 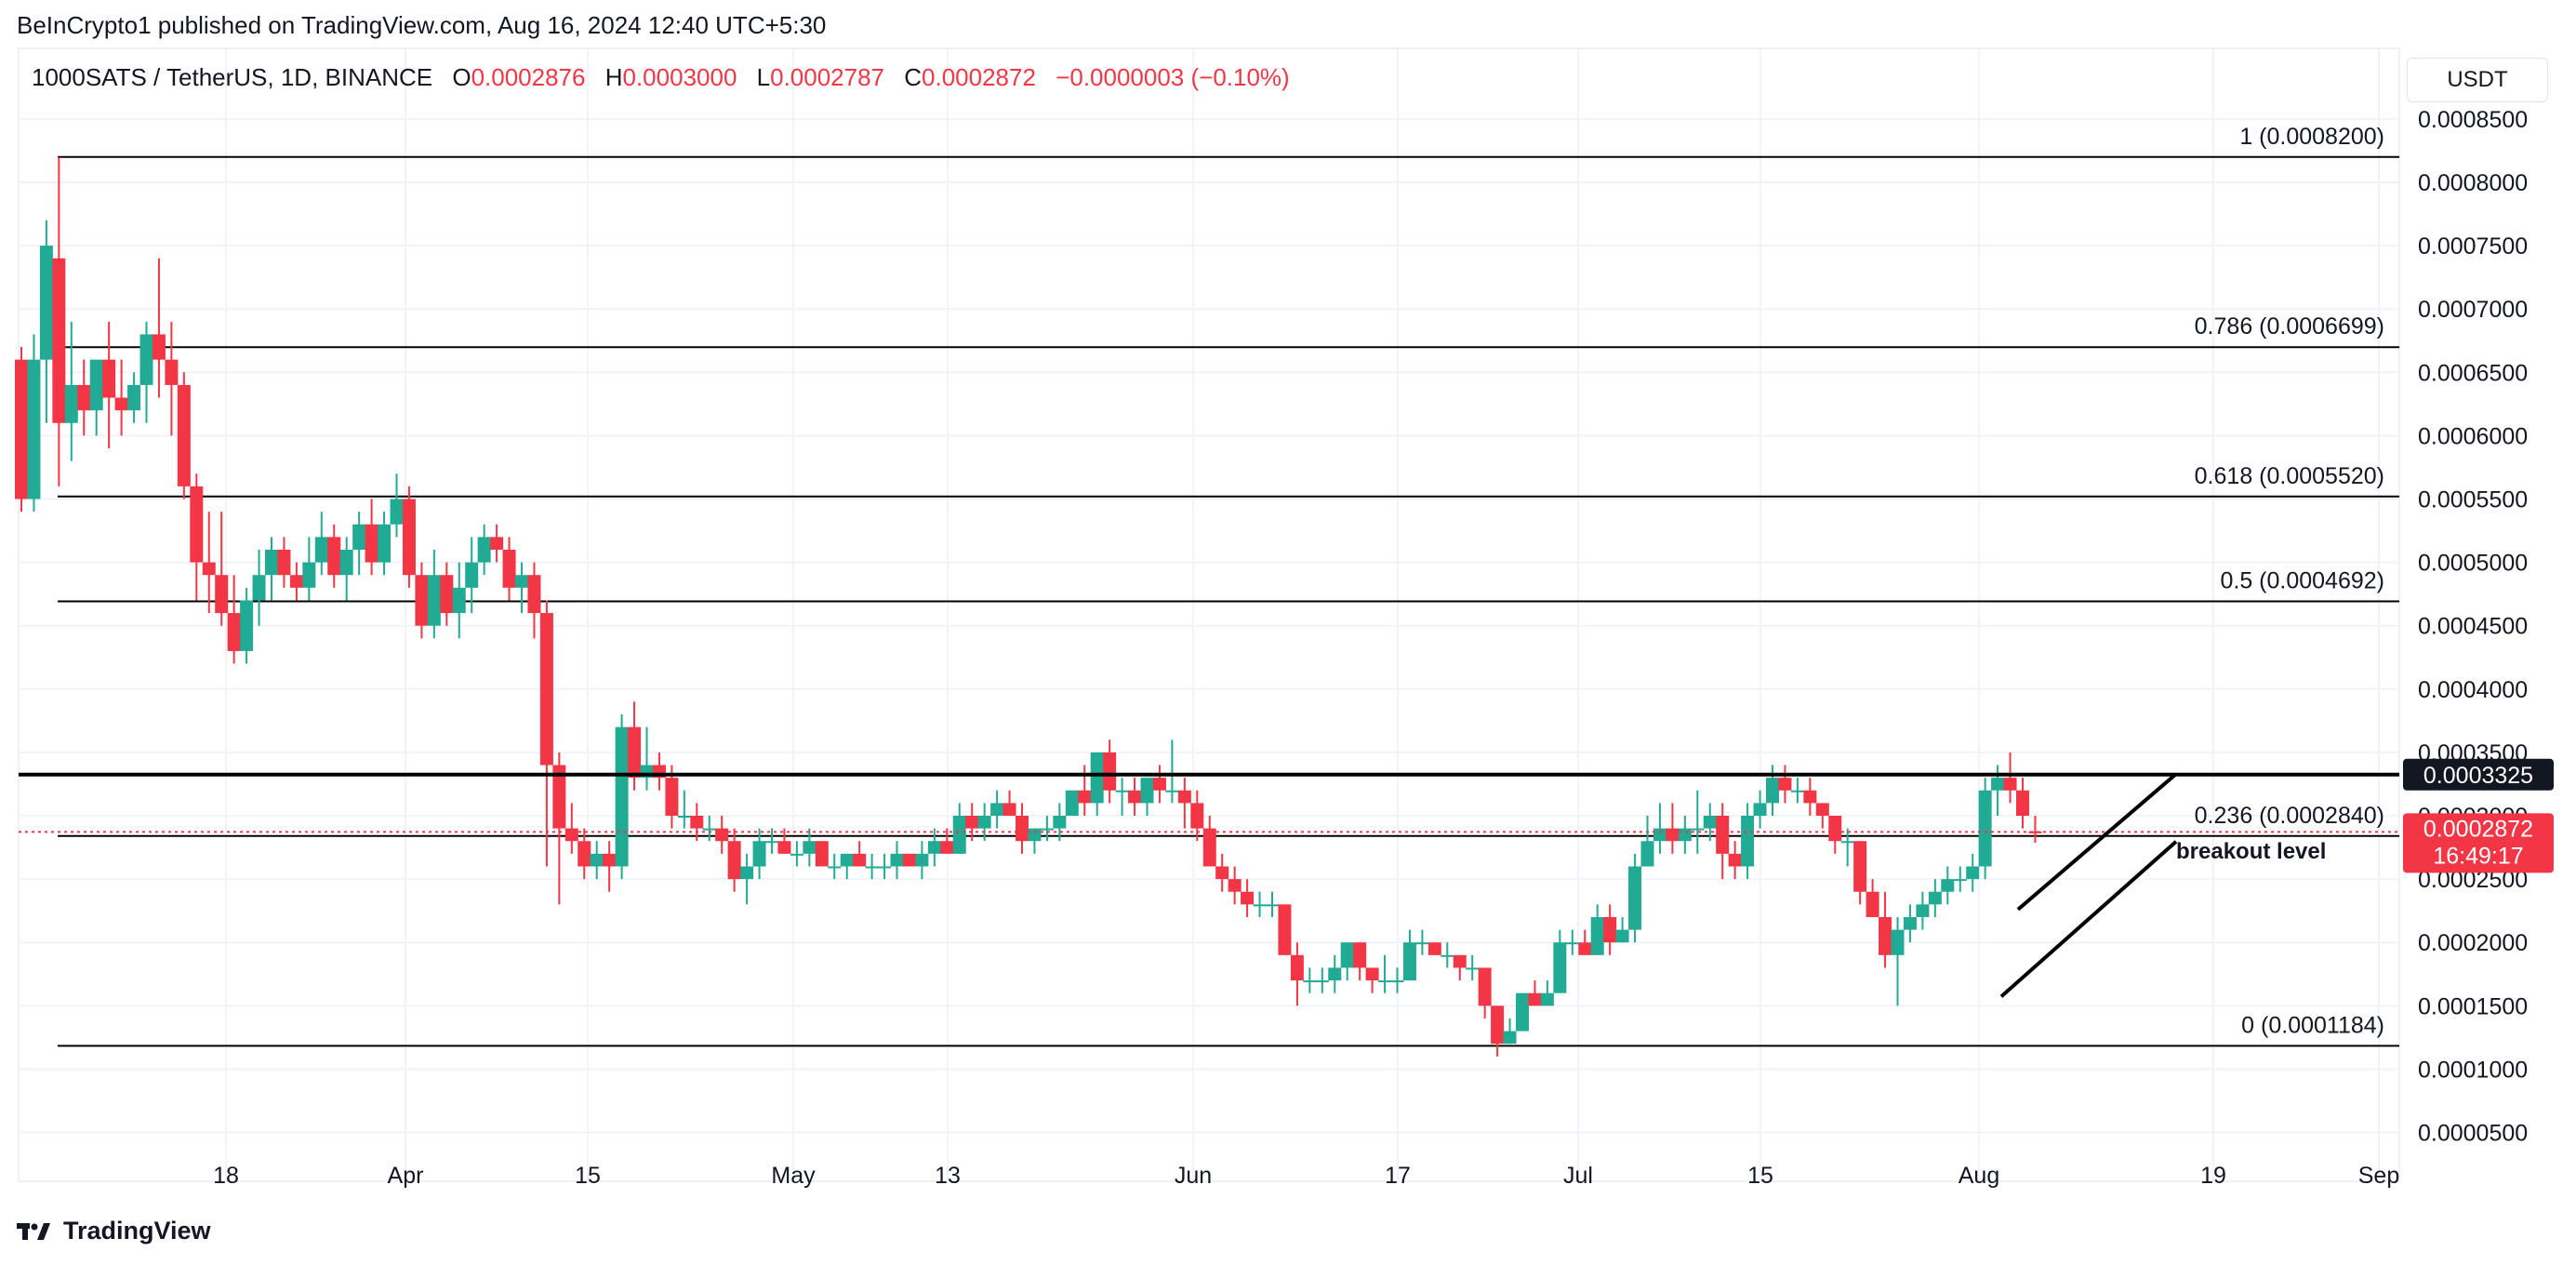 I want to click on channel-line, so click(x=2088, y=919).